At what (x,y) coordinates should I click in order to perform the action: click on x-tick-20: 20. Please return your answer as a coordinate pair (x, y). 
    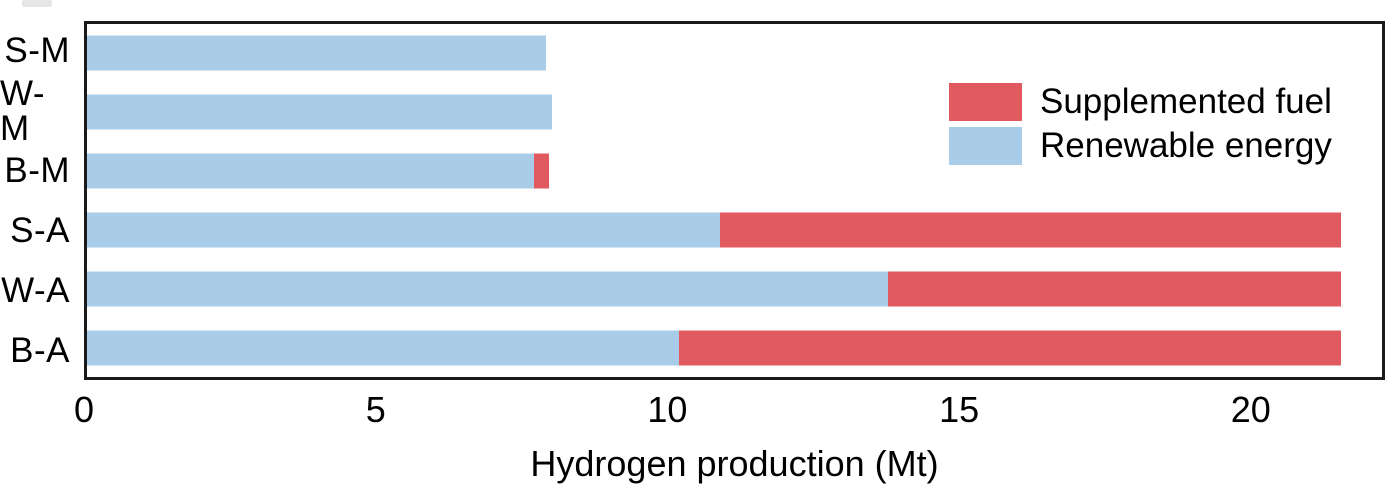
    Looking at the image, I should click on (1250, 409).